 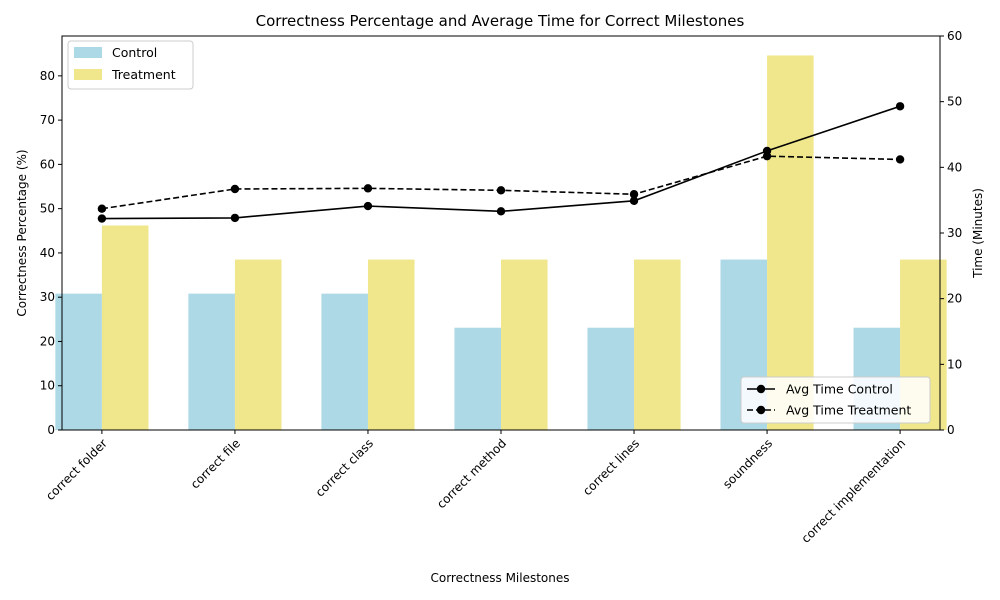 What do you see at coordinates (47, 76) in the screenshot?
I see `y-tick-label: 80` at bounding box center [47, 76].